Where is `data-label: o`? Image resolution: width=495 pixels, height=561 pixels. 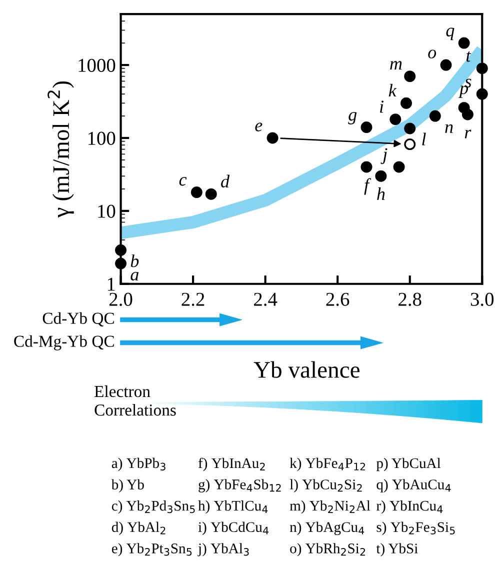
data-label: o is located at coordinates (432, 54).